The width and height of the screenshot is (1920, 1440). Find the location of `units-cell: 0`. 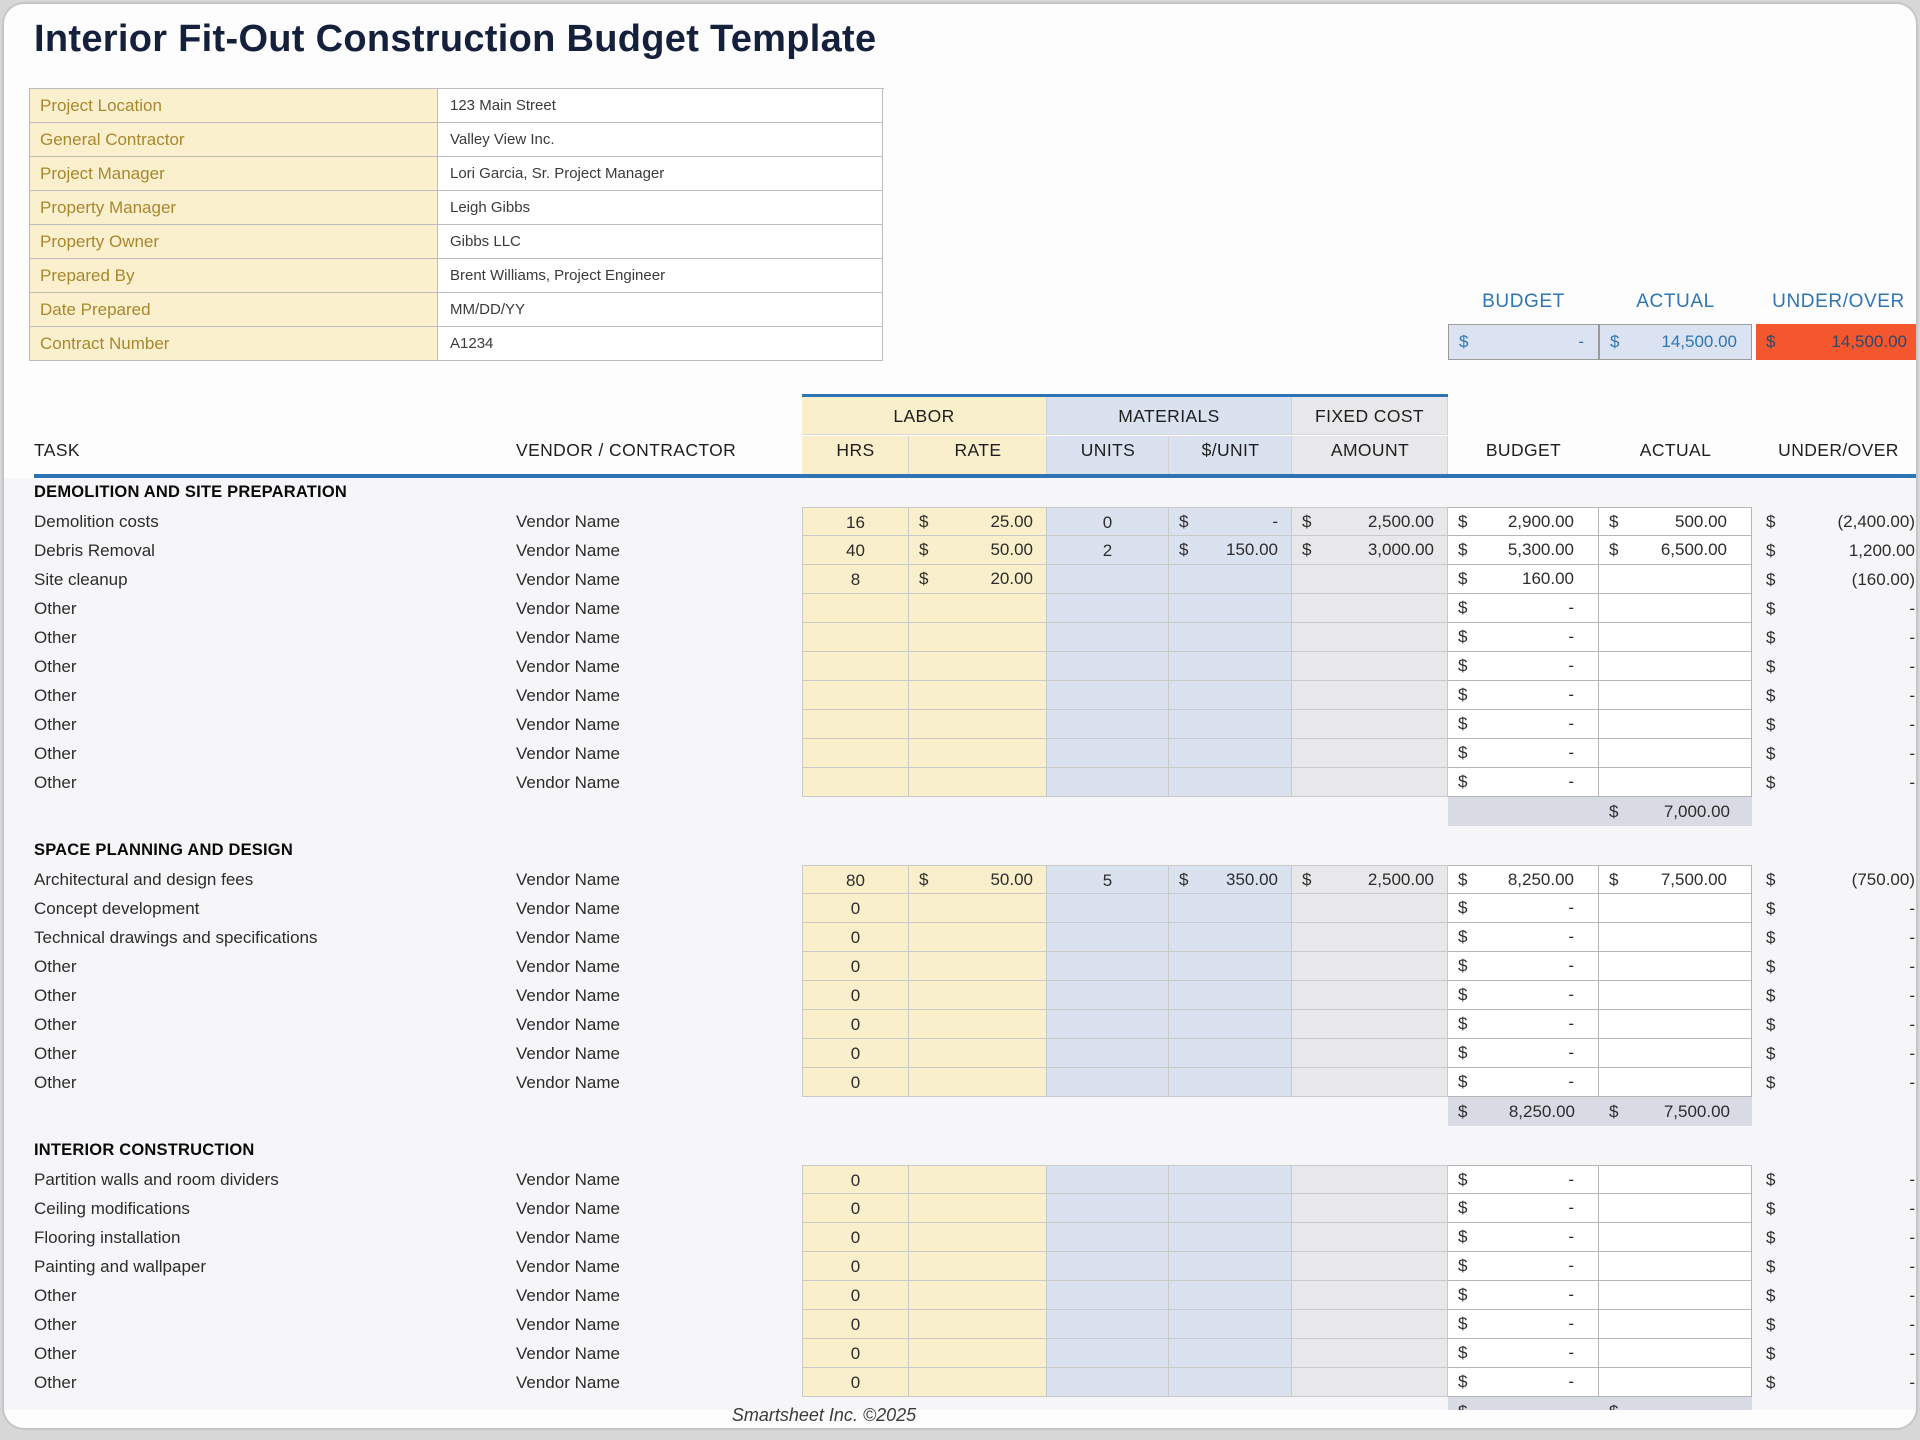

units-cell: 0 is located at coordinates (1108, 521).